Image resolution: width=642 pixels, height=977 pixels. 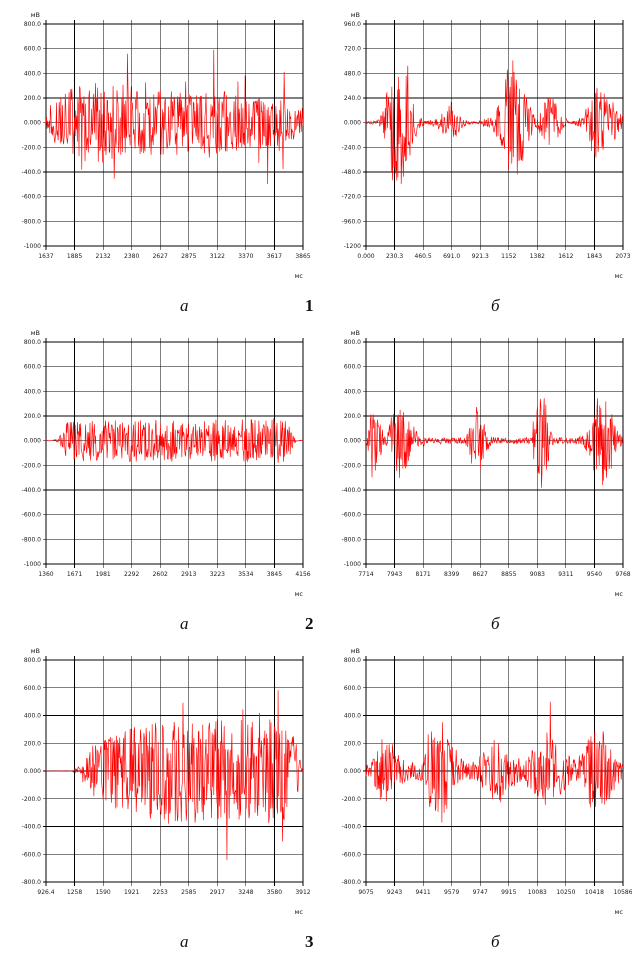 I want to click on x-tick-label: 1637, so click(x=45, y=256).